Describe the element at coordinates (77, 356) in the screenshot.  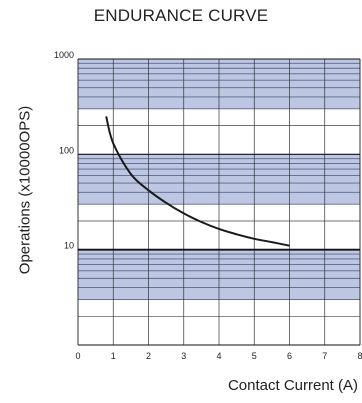
I see `x-tick-label: 0` at that location.